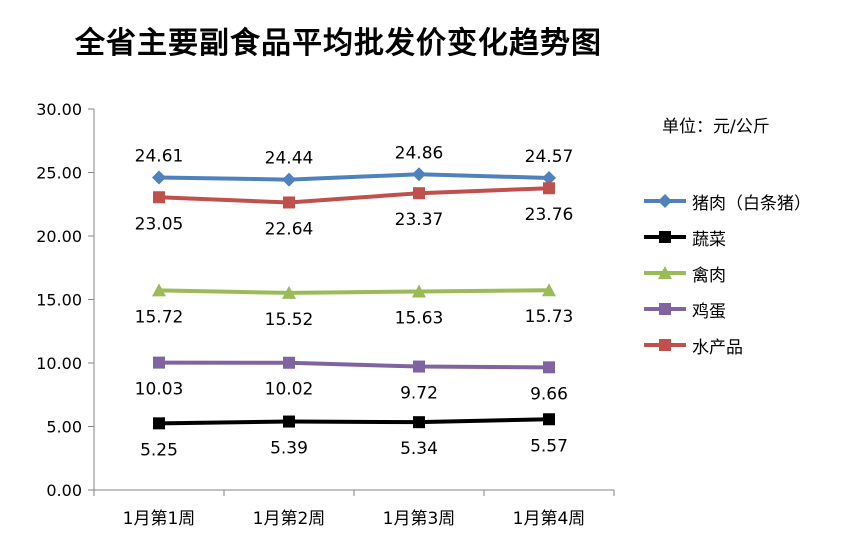  I want to click on x-tick-label: 1月第2周, so click(289, 519).